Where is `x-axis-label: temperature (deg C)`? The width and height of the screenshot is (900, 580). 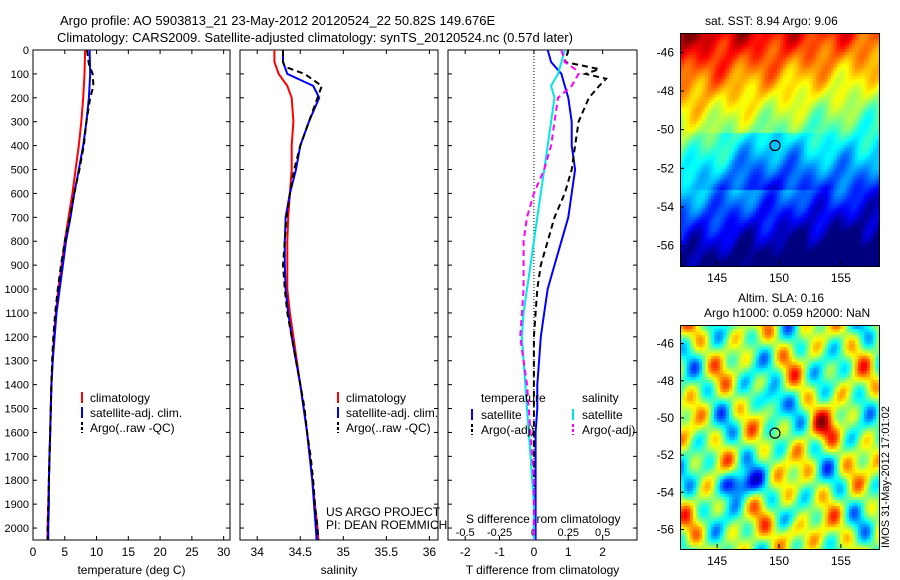 x-axis-label: temperature (deg C) is located at coordinates (131, 570).